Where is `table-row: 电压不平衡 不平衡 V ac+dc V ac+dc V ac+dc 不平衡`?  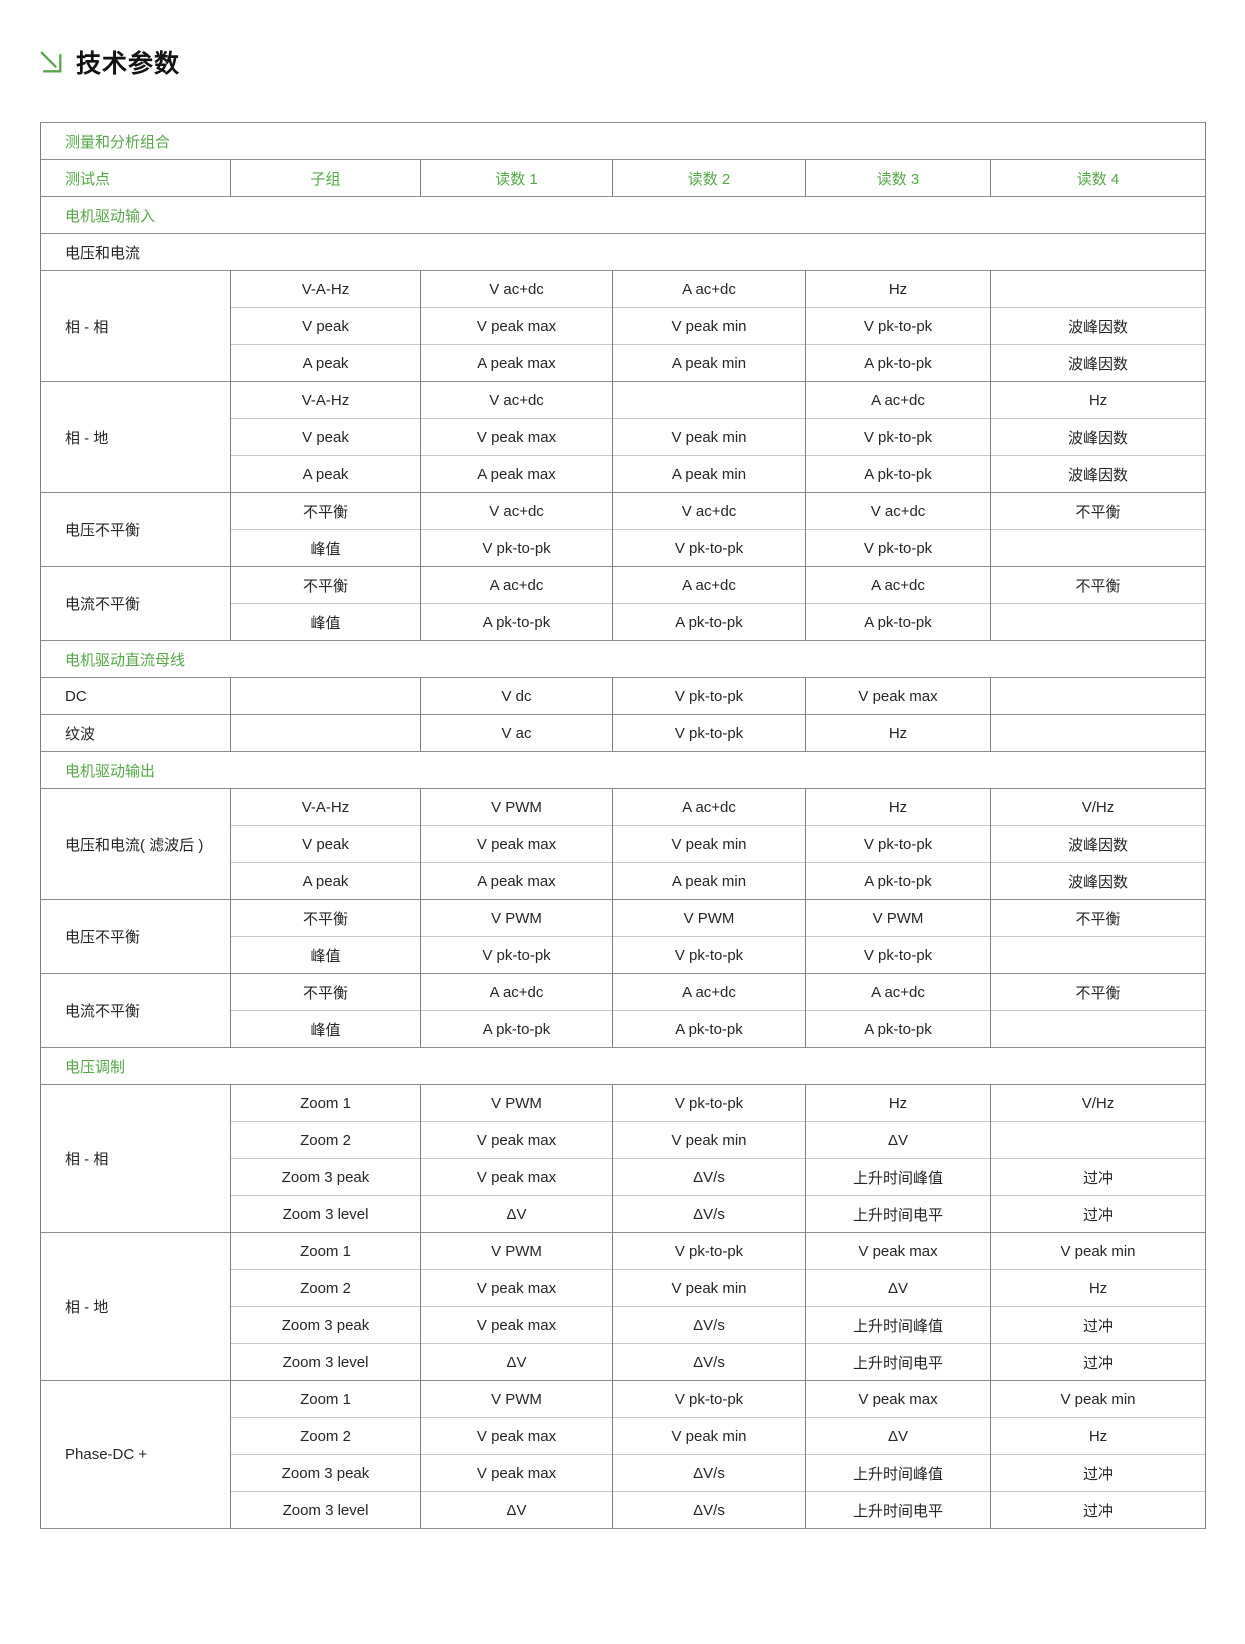
table-row: 电压不平衡 不平衡 V ac+dc V ac+dc V ac+dc 不平衡 is located at coordinates (623, 529).